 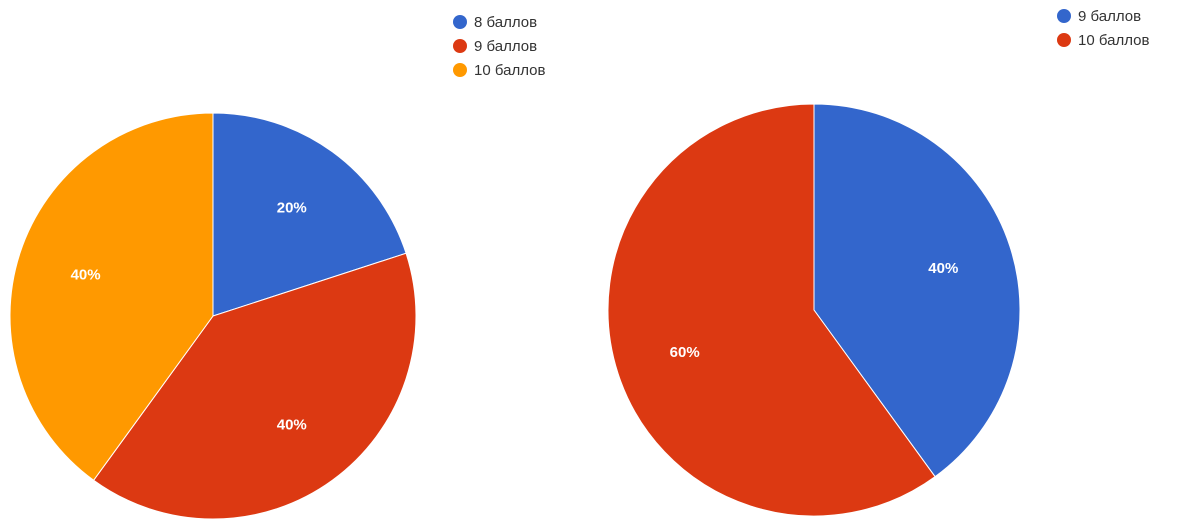 I want to click on pie-2-legend-item-1: 9 баллов, so click(x=1099, y=16).